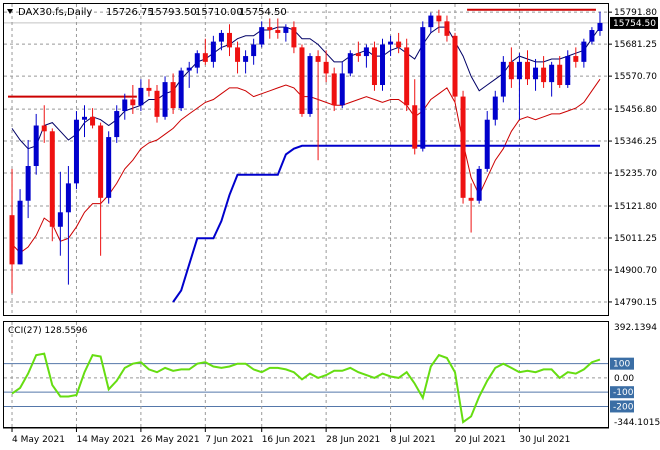 This screenshot has height=450, width=660. I want to click on current-price-label: 15754.50, so click(634, 24).